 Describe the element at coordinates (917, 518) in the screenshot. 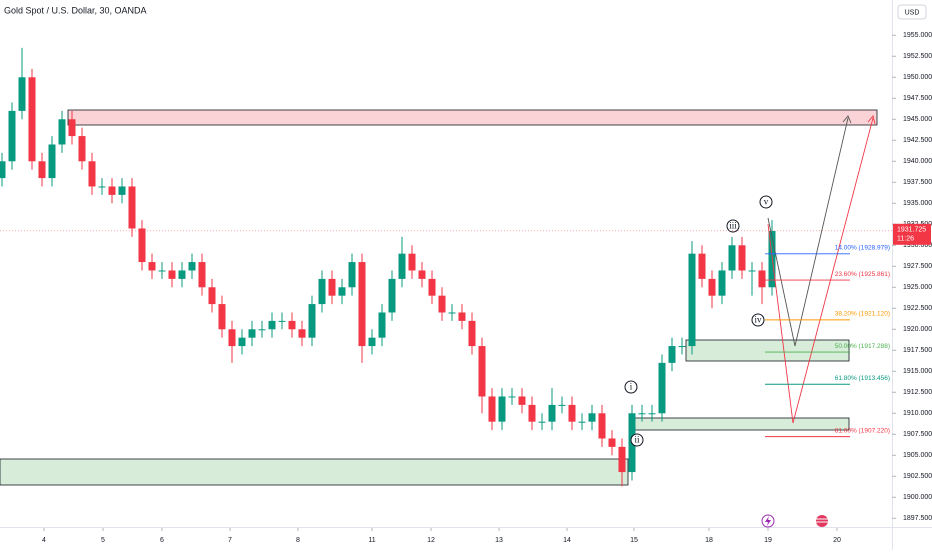

I see `y-tick-label: 1897.500` at that location.